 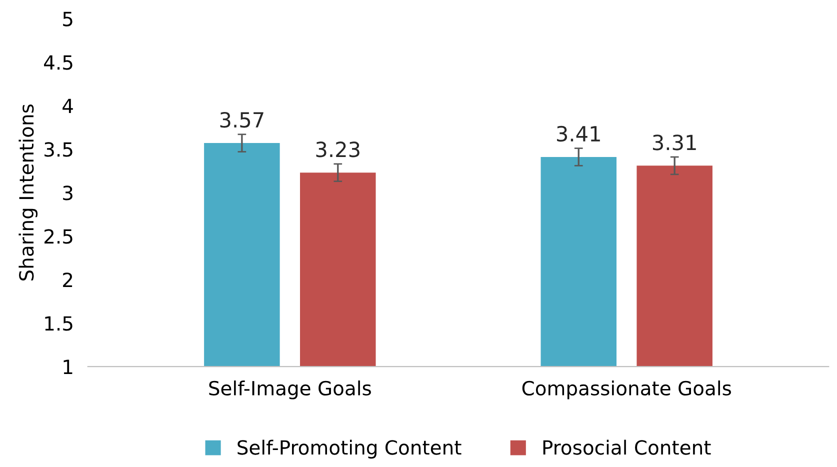 I want to click on y-tick-label: 3.5, so click(x=58, y=149).